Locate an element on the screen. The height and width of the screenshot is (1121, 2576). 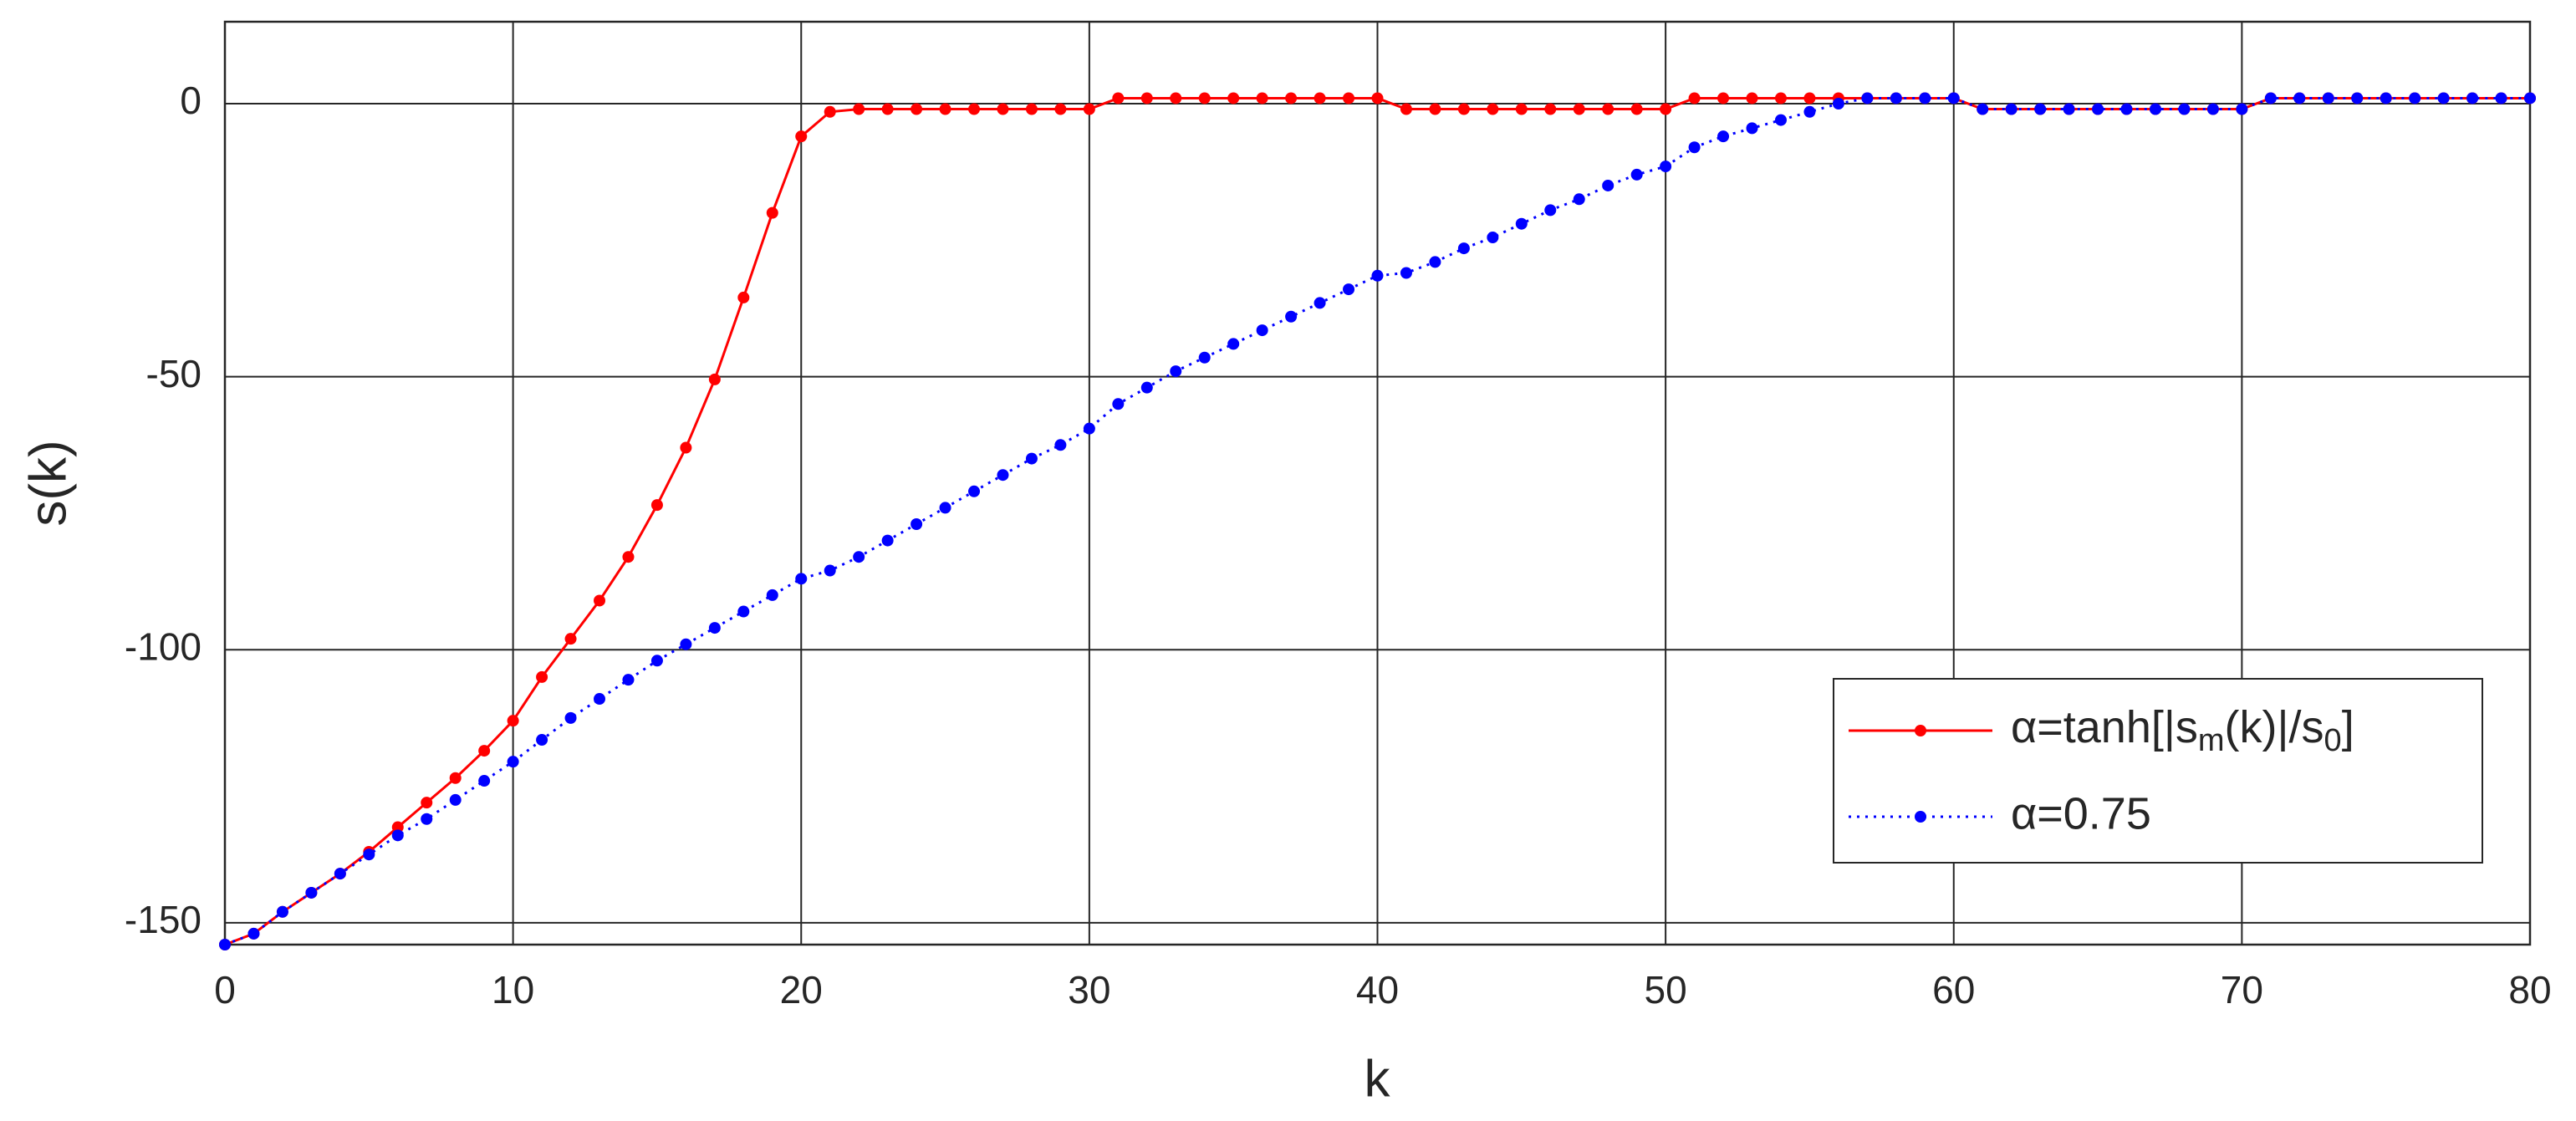
x-tick-label: 50 is located at coordinates (1666, 990).